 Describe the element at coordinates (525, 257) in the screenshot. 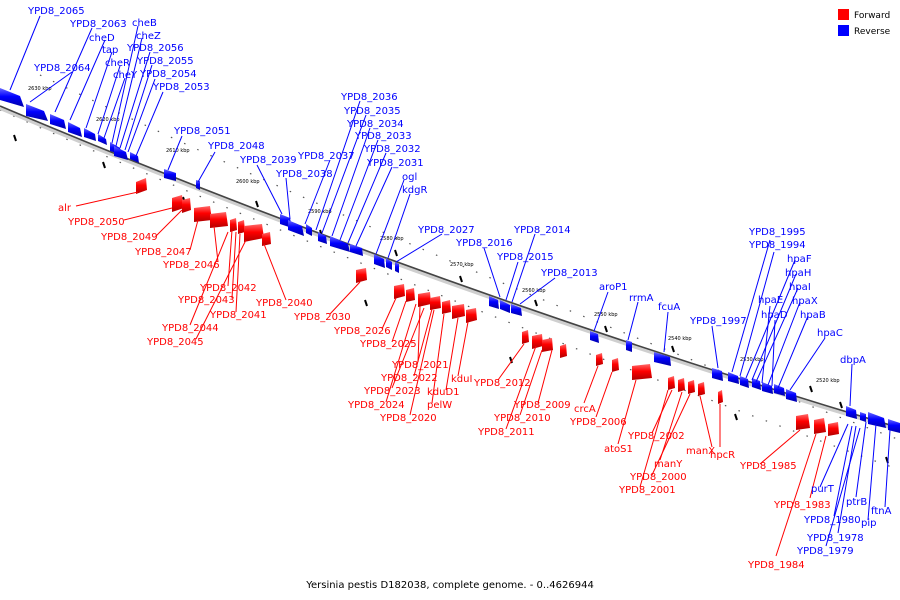

I see `gene-label: YPD8_2015` at that location.